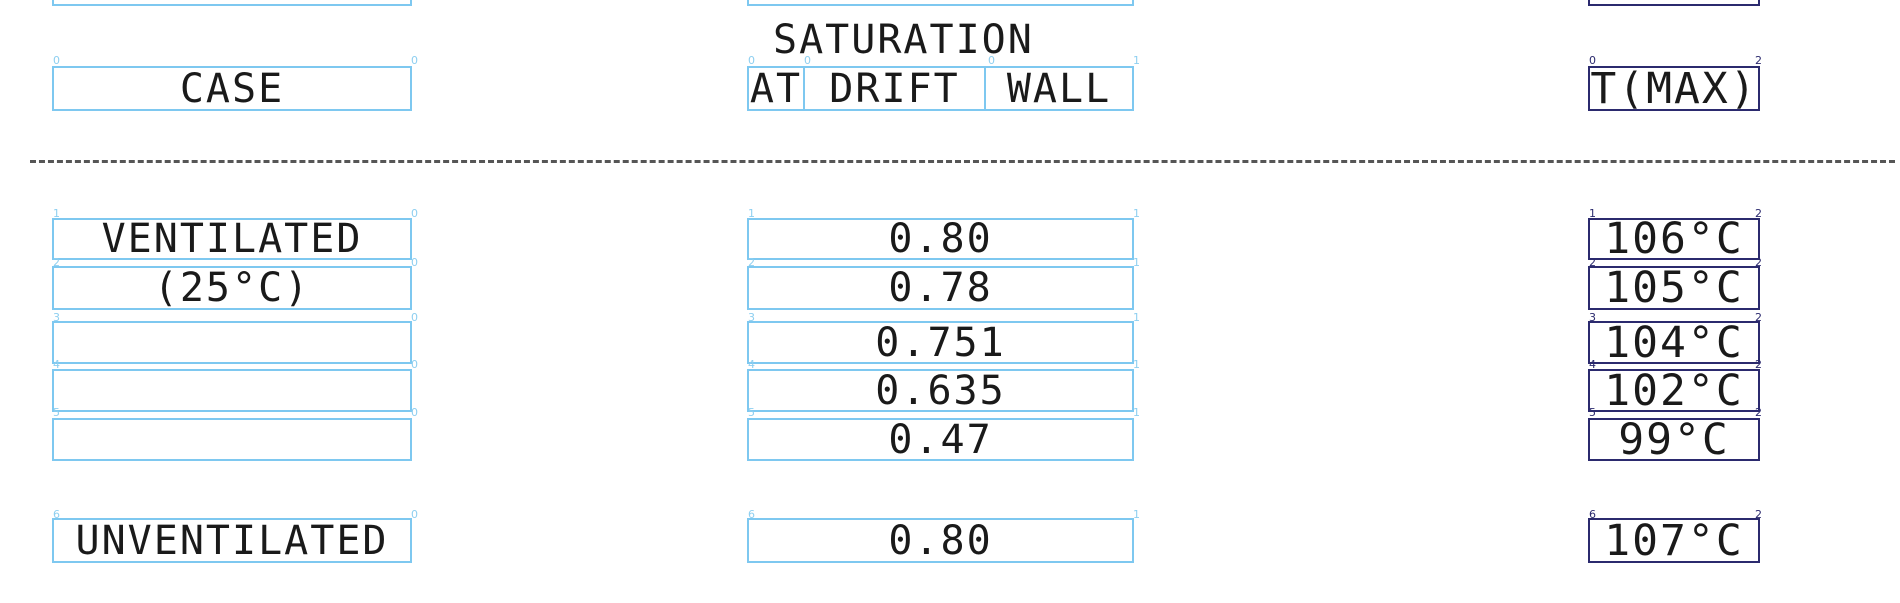 The image size is (1900, 603). I want to click on row3-tmax-value: 104°C, so click(1674, 342).